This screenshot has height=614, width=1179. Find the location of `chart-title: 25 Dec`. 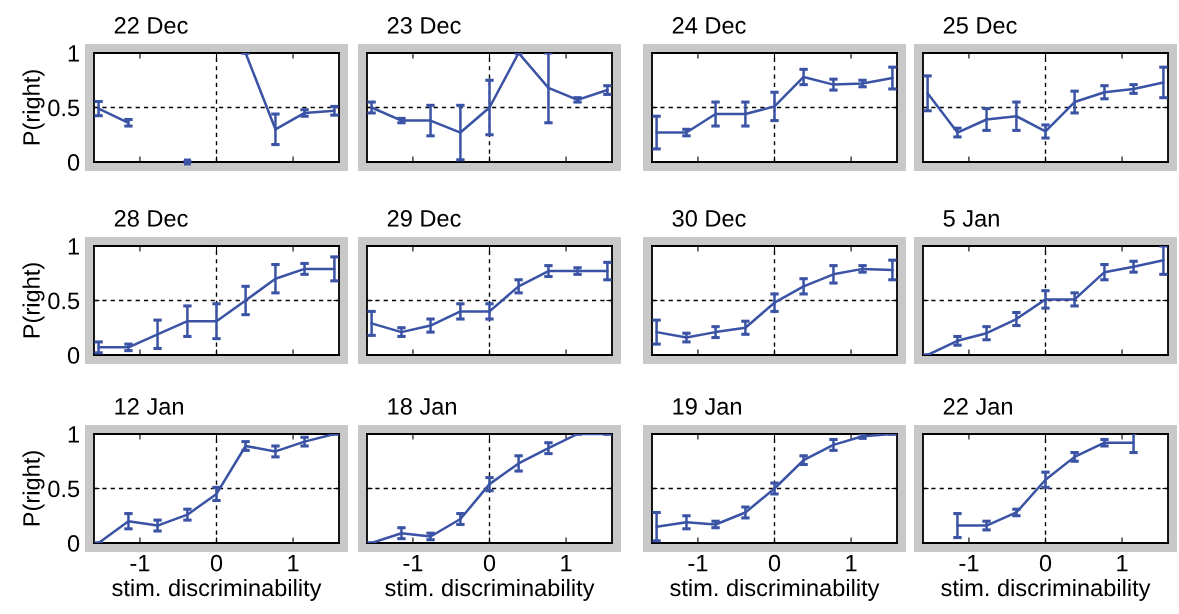

chart-title: 25 Dec is located at coordinates (980, 25).